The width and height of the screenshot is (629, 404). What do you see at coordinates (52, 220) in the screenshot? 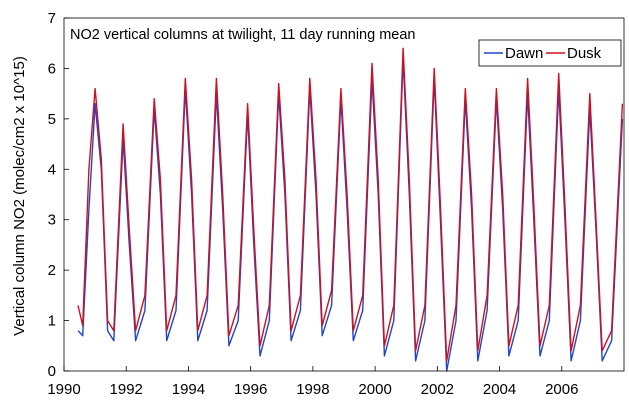
I see `y-tick-label: 3` at bounding box center [52, 220].